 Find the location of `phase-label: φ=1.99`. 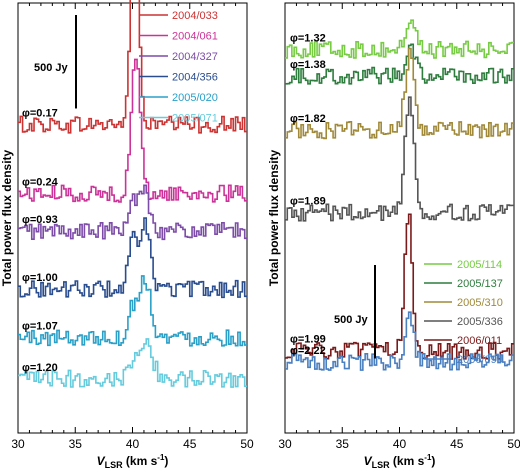

phase-label: φ=1.99 is located at coordinates (308, 340).